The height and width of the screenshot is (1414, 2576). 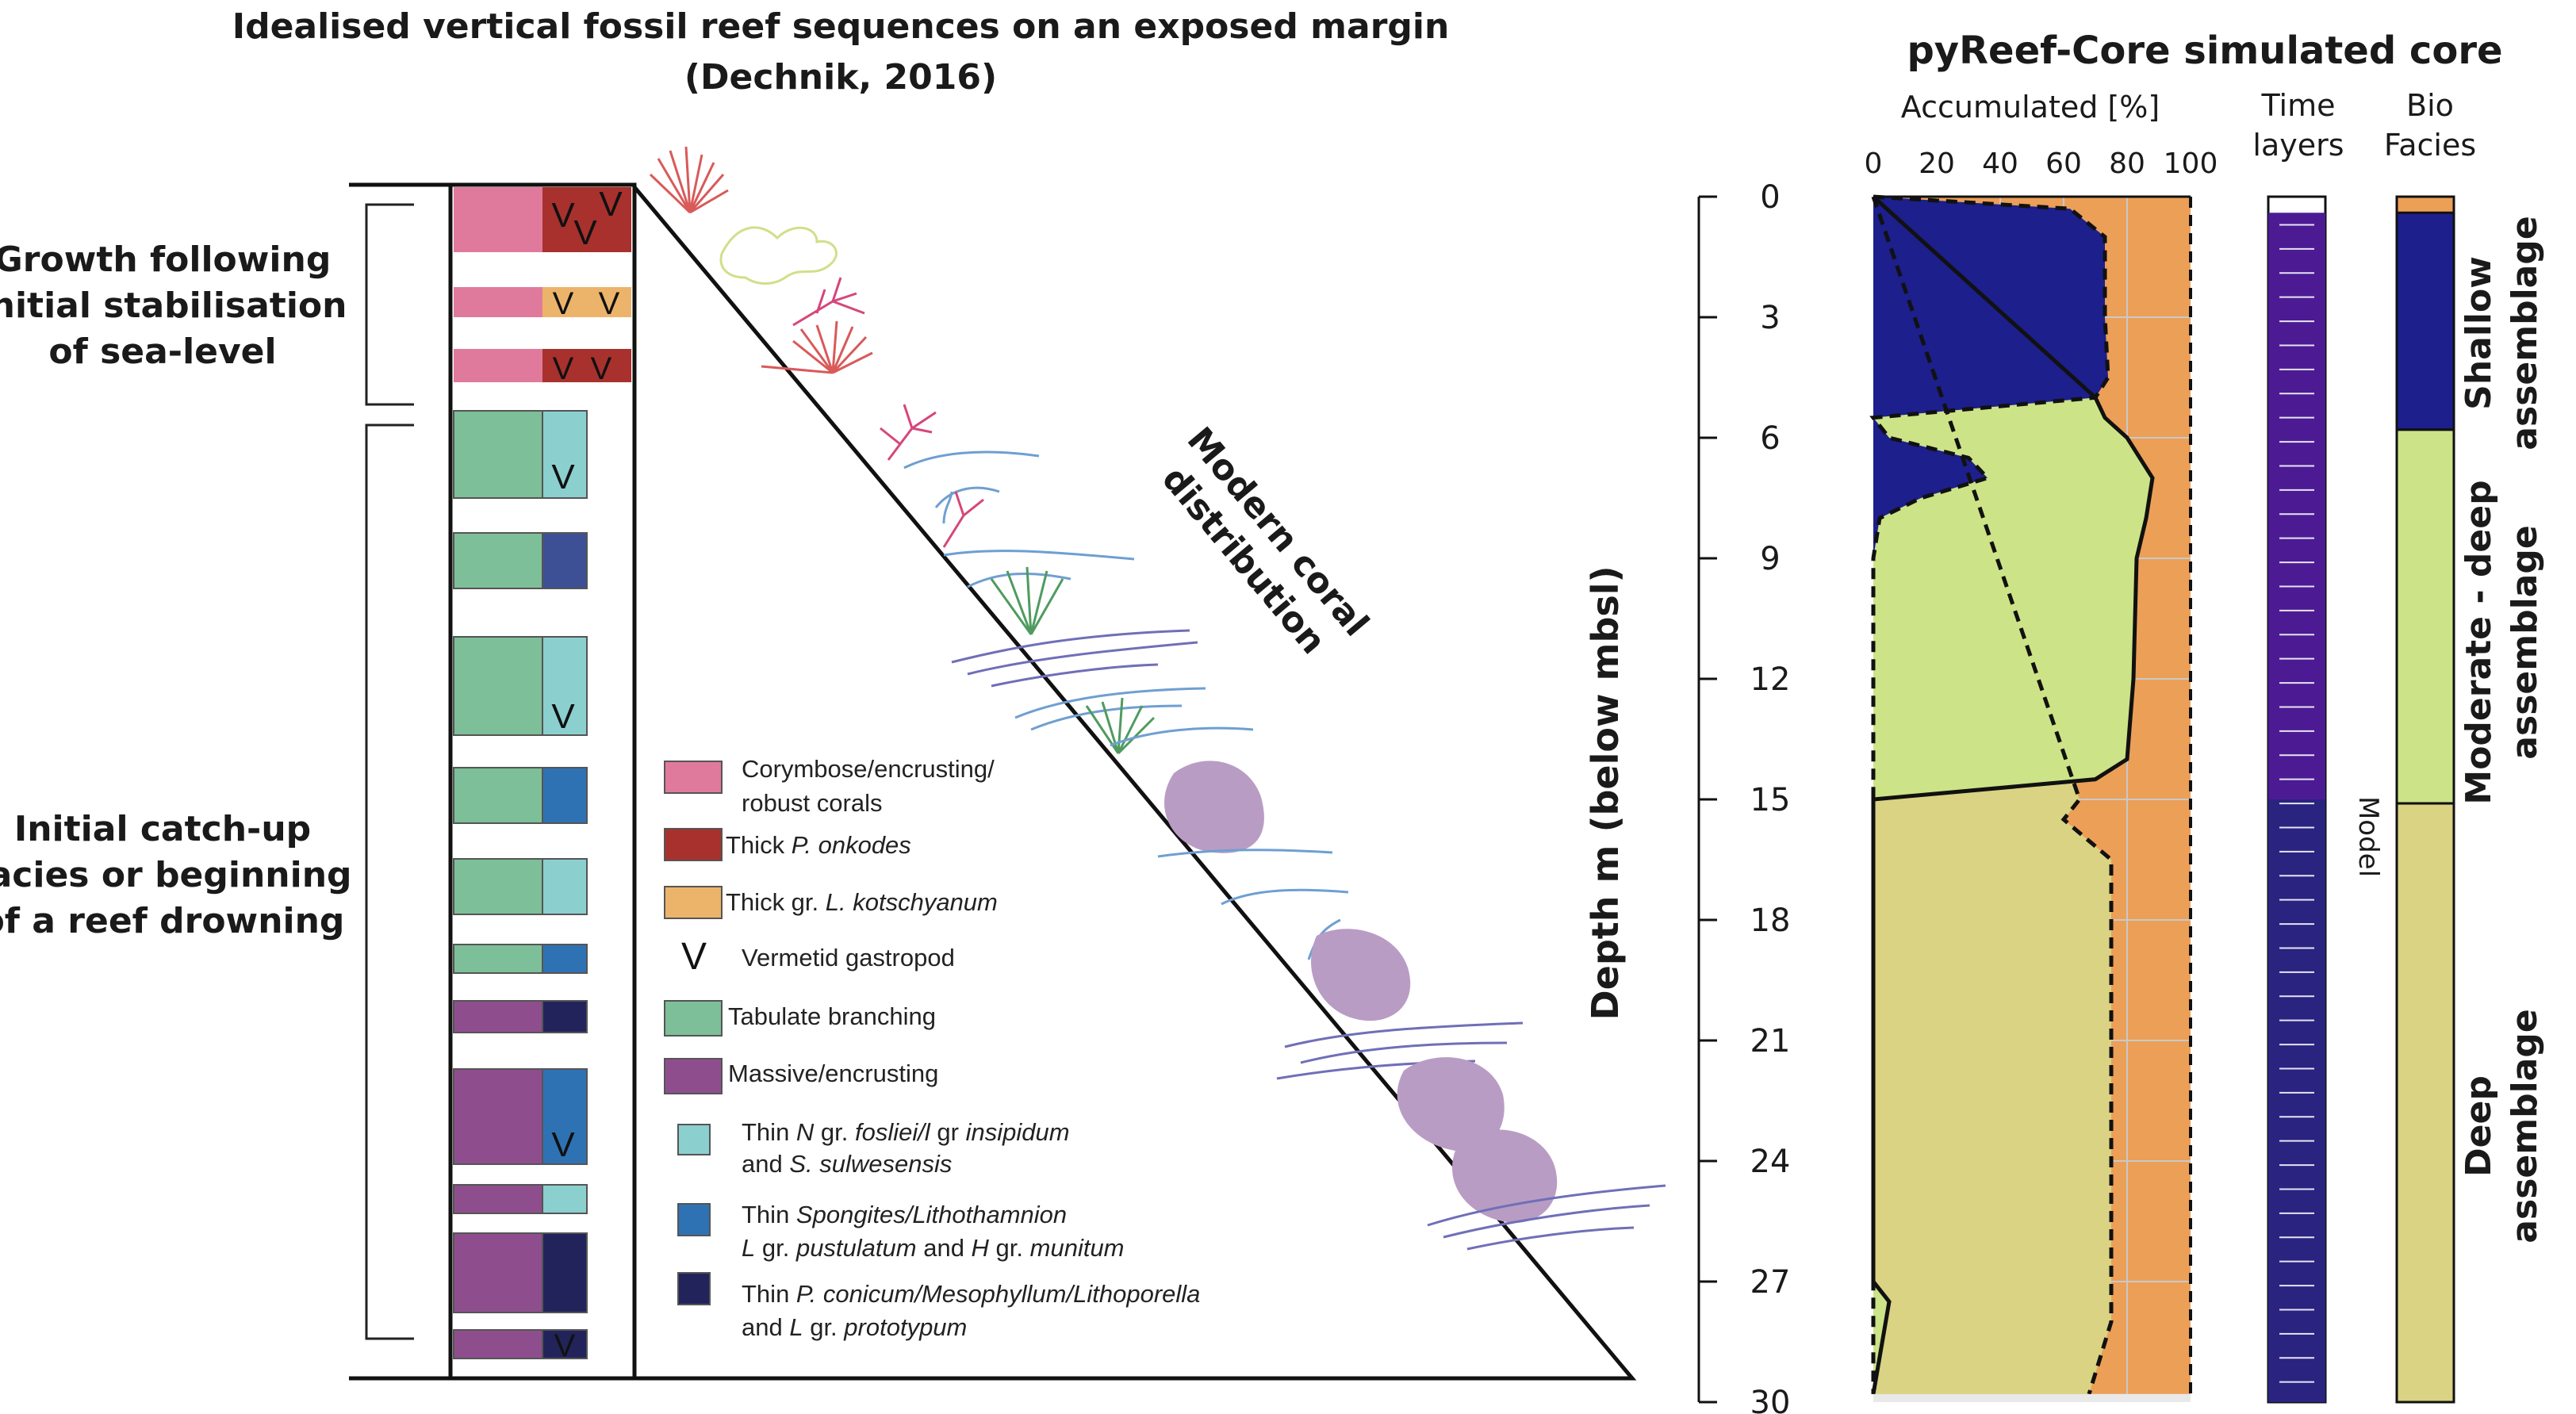 What do you see at coordinates (694, 1219) in the screenshot?
I see `legend-swatch-spongites` at bounding box center [694, 1219].